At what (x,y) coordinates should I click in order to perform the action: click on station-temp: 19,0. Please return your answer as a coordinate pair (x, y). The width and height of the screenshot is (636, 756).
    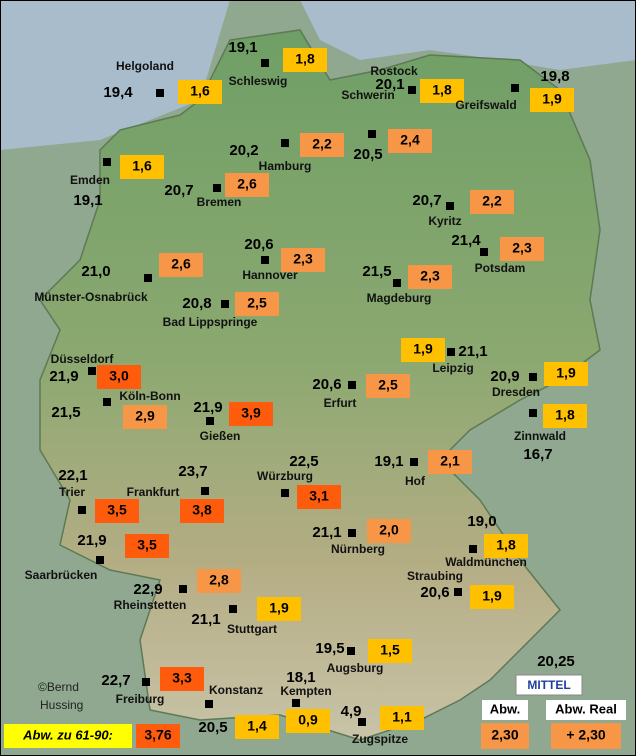
    Looking at the image, I should click on (481, 521).